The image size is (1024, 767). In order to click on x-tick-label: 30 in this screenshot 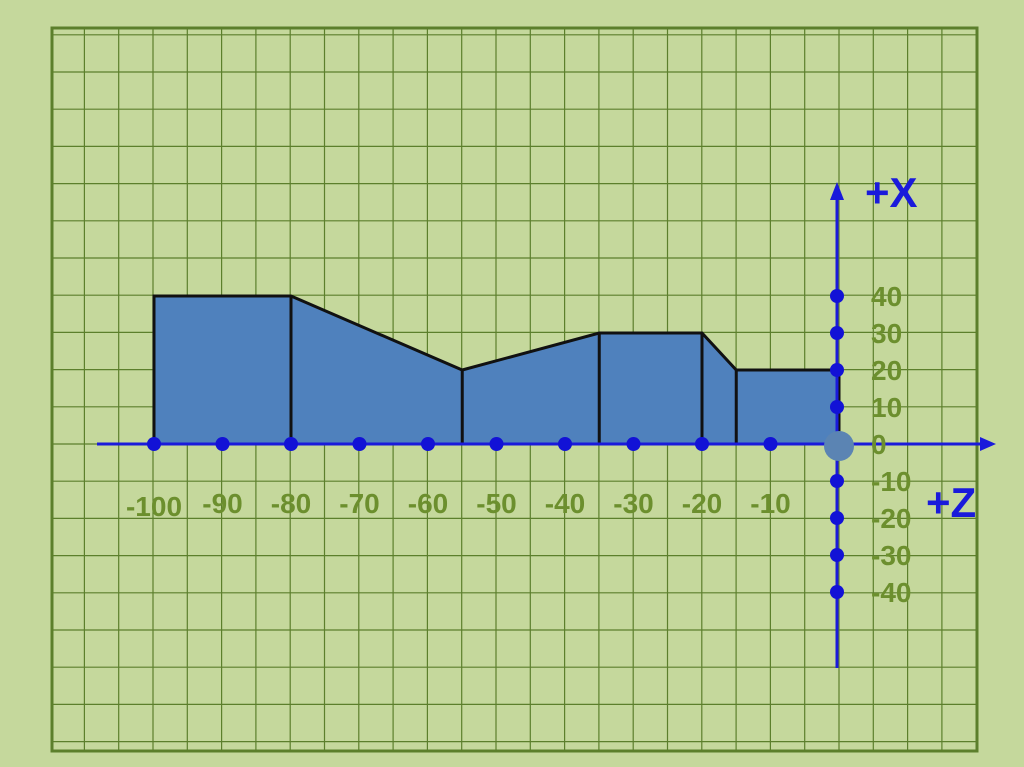, I will do `click(886, 333)`.